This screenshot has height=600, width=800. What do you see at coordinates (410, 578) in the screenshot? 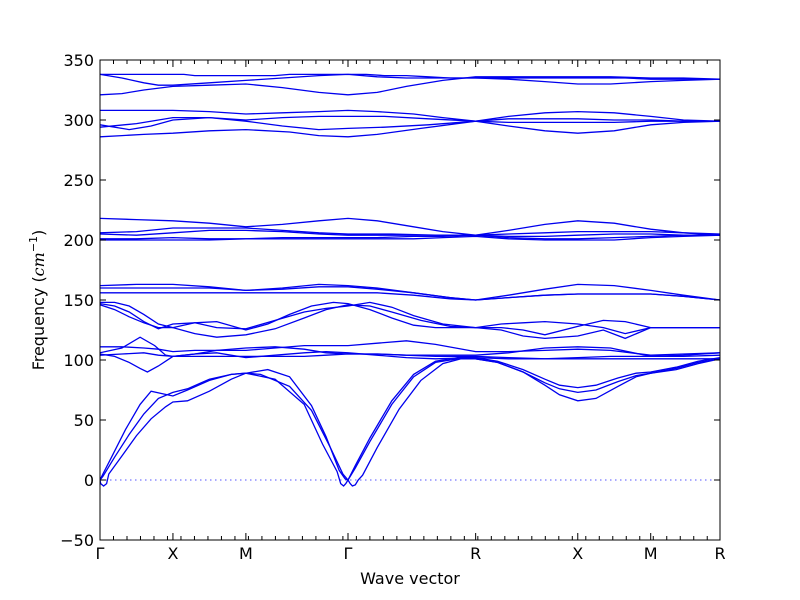
I see `x-axis-label: Wave vector` at bounding box center [410, 578].